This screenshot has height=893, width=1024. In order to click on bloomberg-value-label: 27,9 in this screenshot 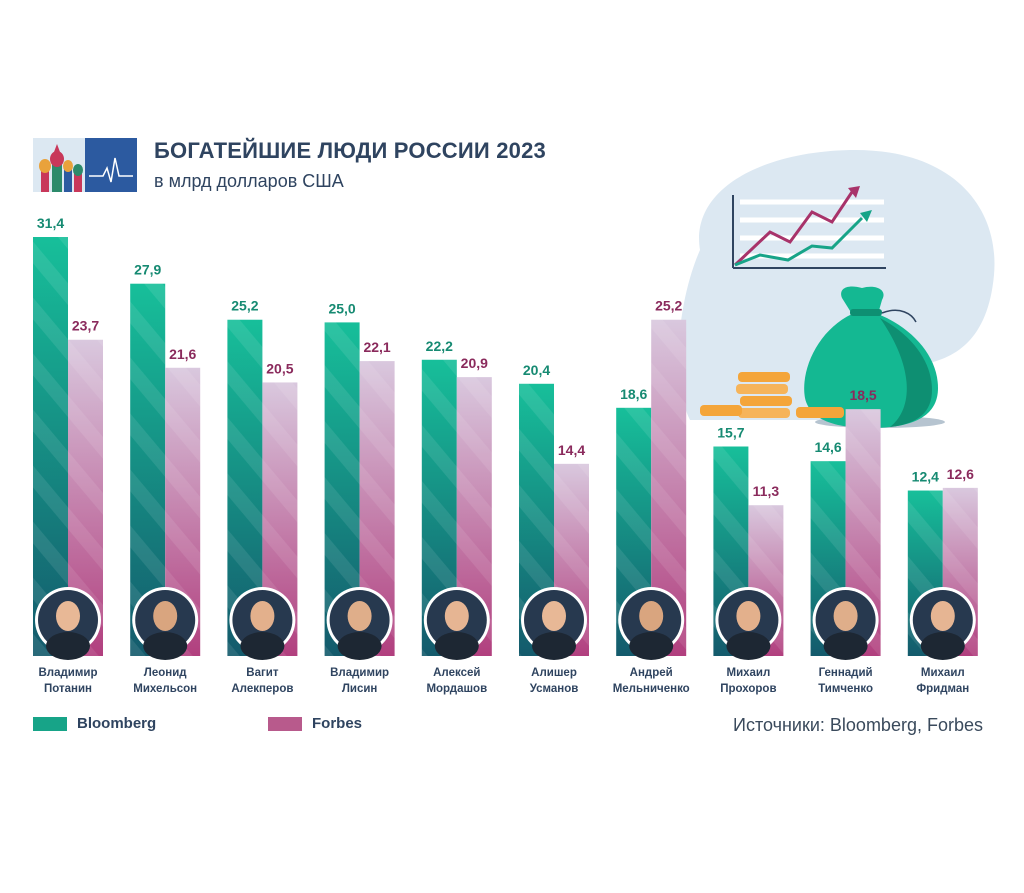, I will do `click(147, 270)`.